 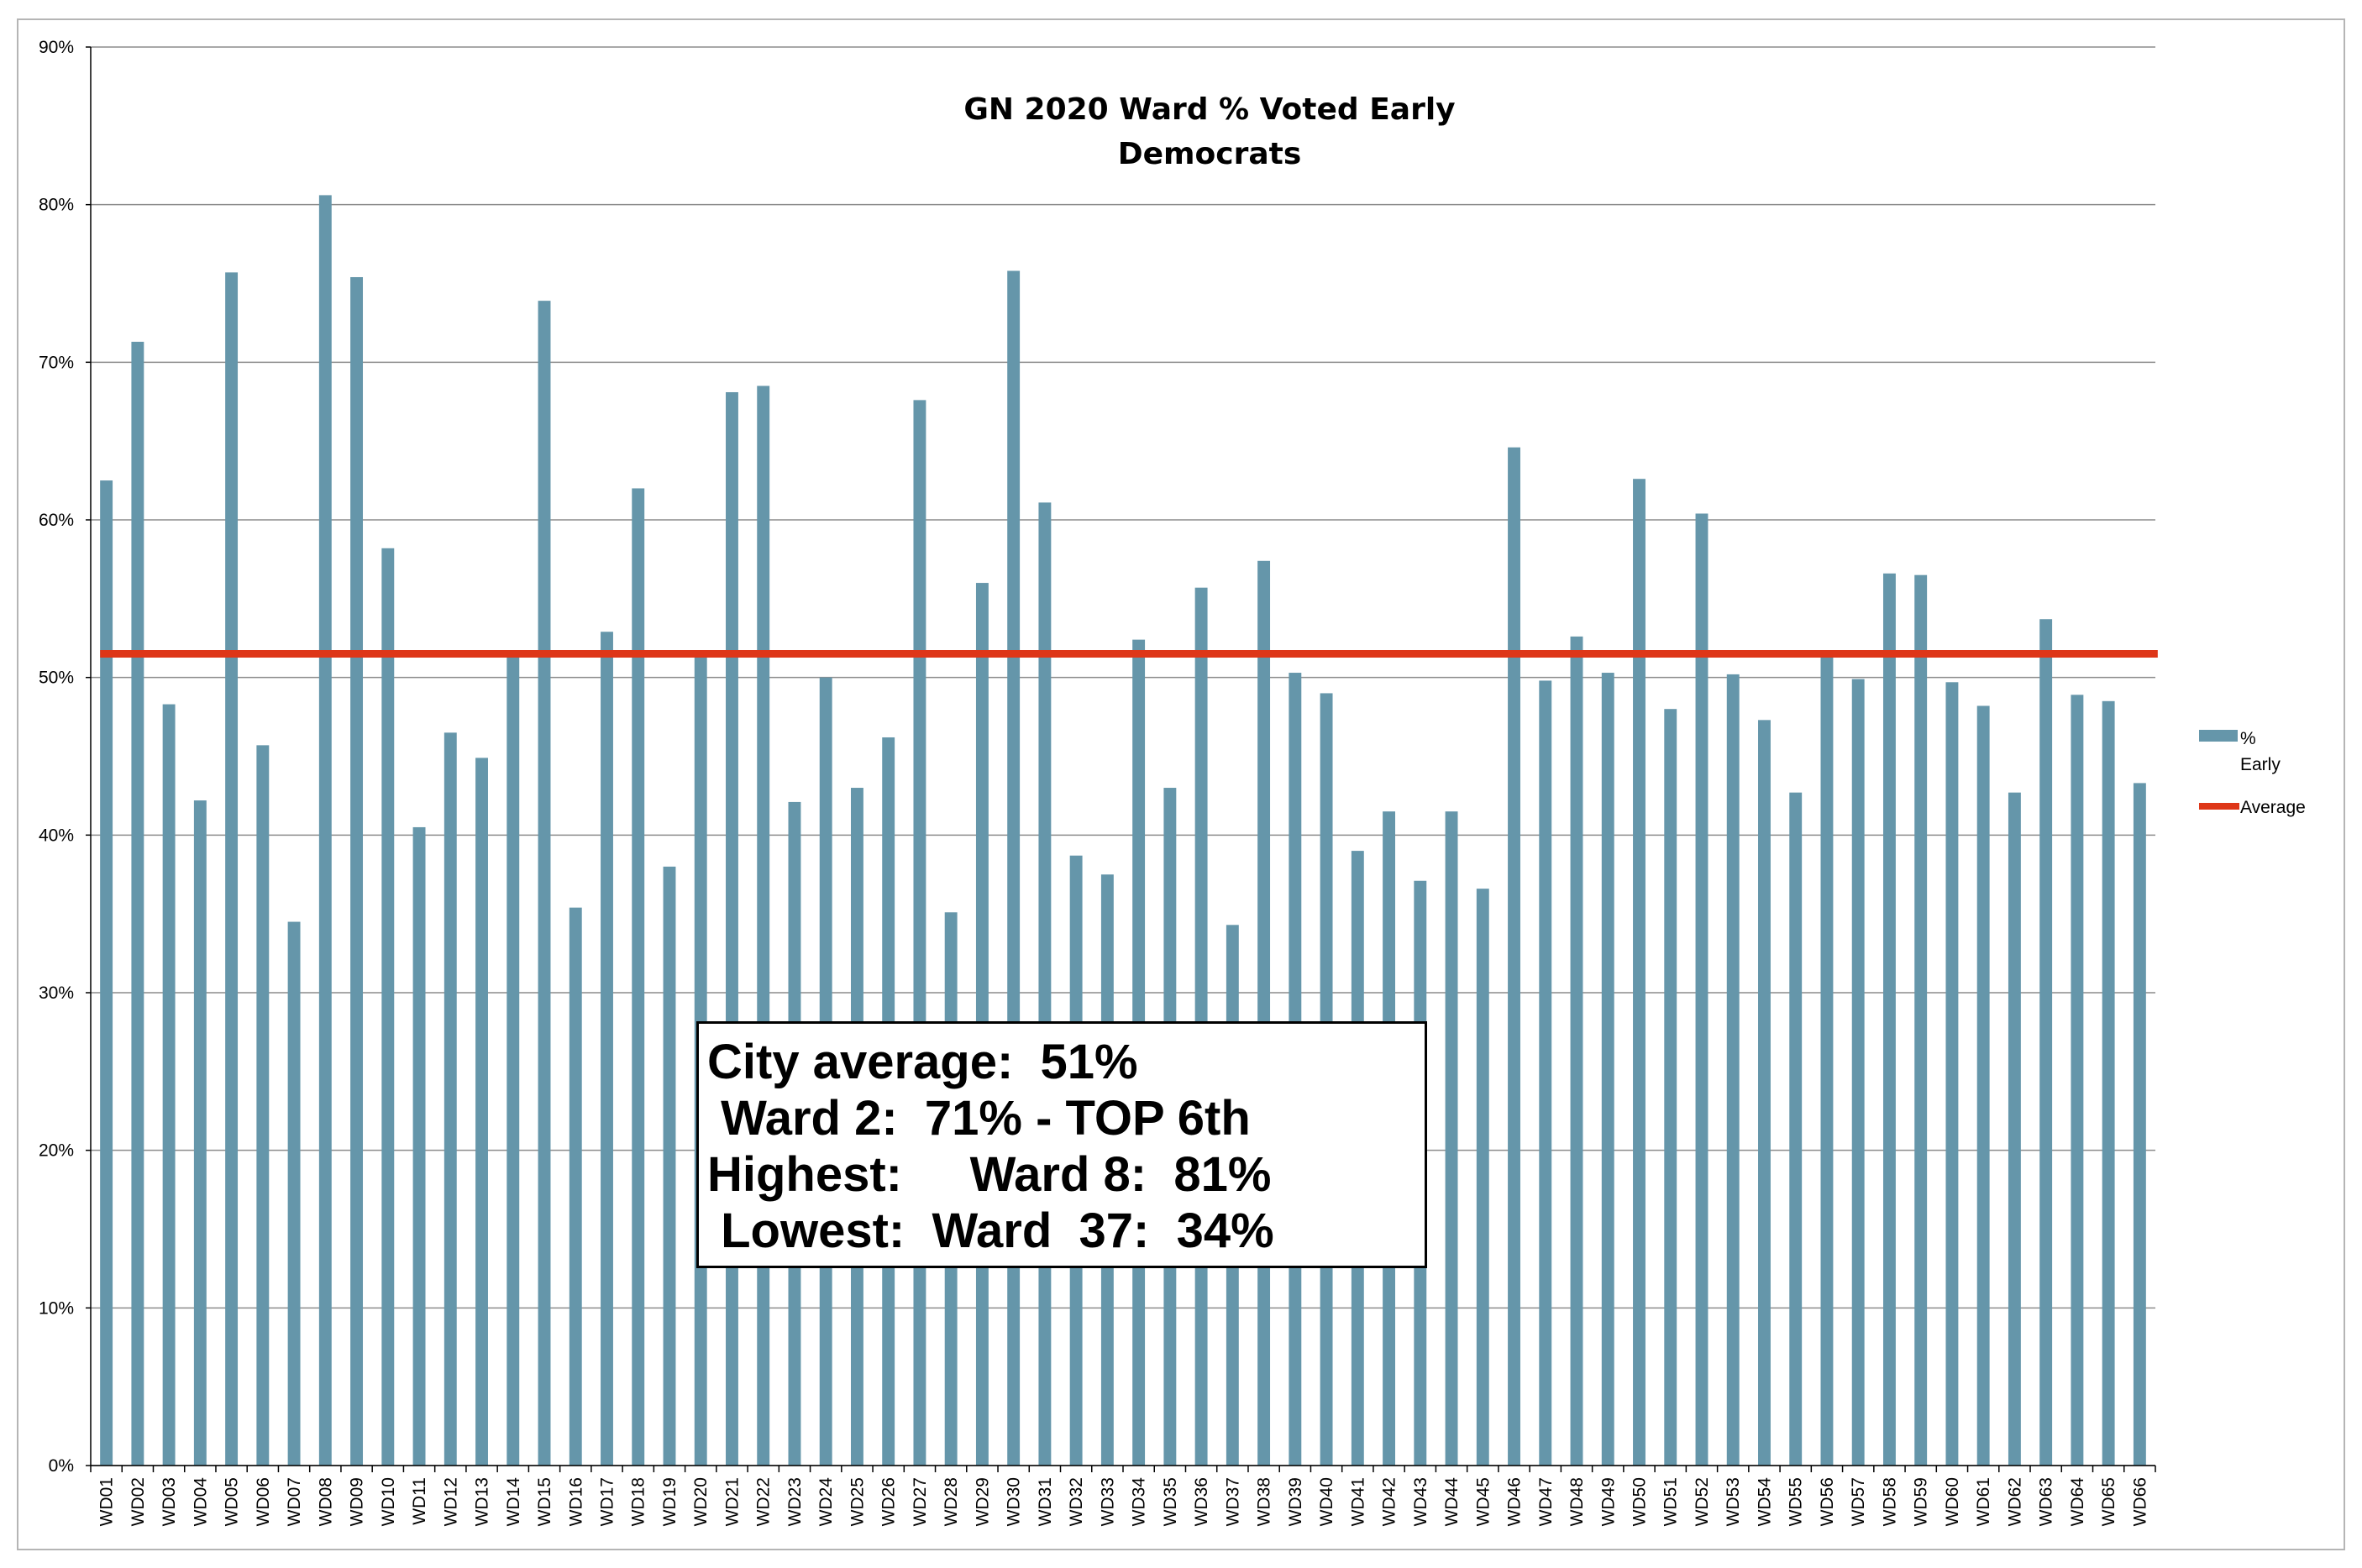 What do you see at coordinates (1889, 1501) in the screenshot?
I see `x-tick-label: WD58` at bounding box center [1889, 1501].